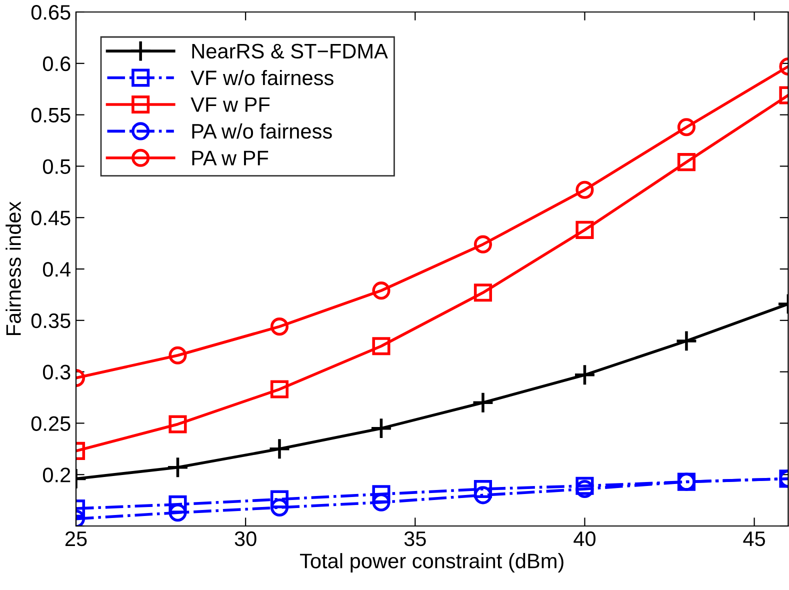  Describe the element at coordinates (230, 158) in the screenshot. I see `legend-label: PA w PF` at that location.